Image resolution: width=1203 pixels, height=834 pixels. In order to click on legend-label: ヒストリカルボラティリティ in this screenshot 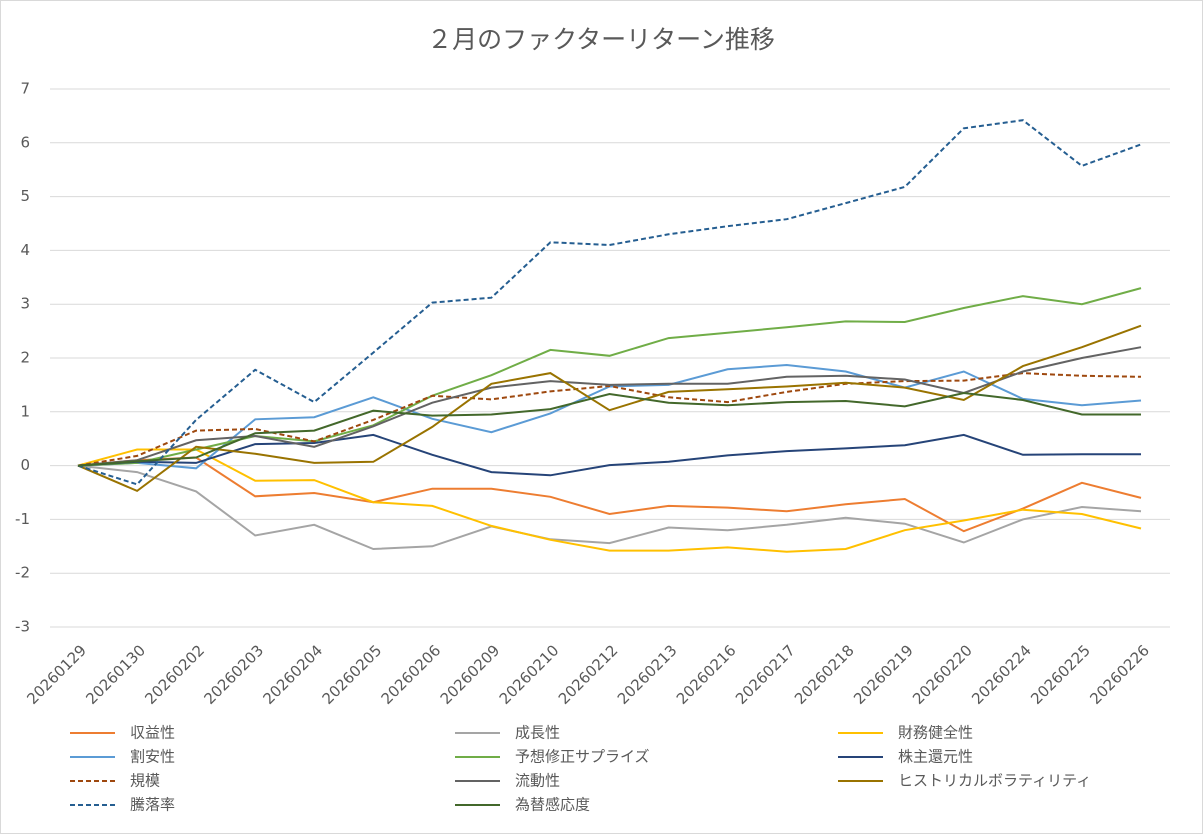, I will do `click(994, 781)`.